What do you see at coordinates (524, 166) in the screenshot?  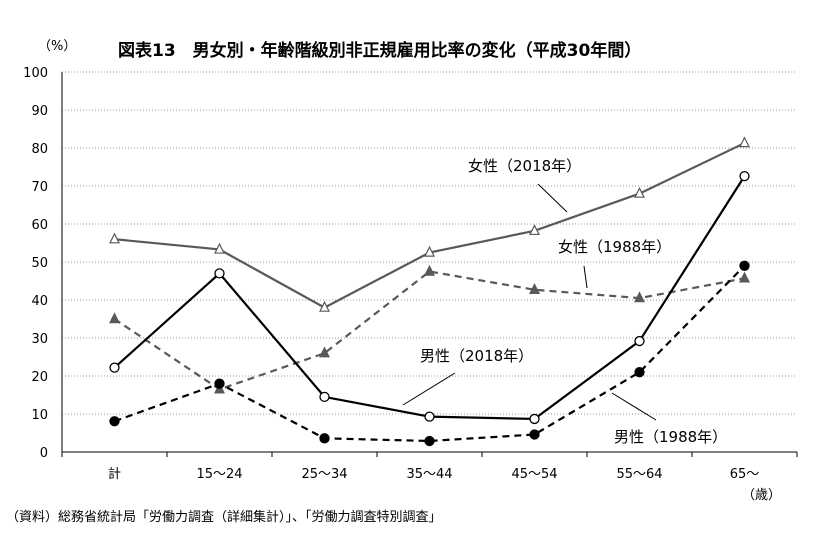 I see `series-label: 女性（2018年）` at bounding box center [524, 166].